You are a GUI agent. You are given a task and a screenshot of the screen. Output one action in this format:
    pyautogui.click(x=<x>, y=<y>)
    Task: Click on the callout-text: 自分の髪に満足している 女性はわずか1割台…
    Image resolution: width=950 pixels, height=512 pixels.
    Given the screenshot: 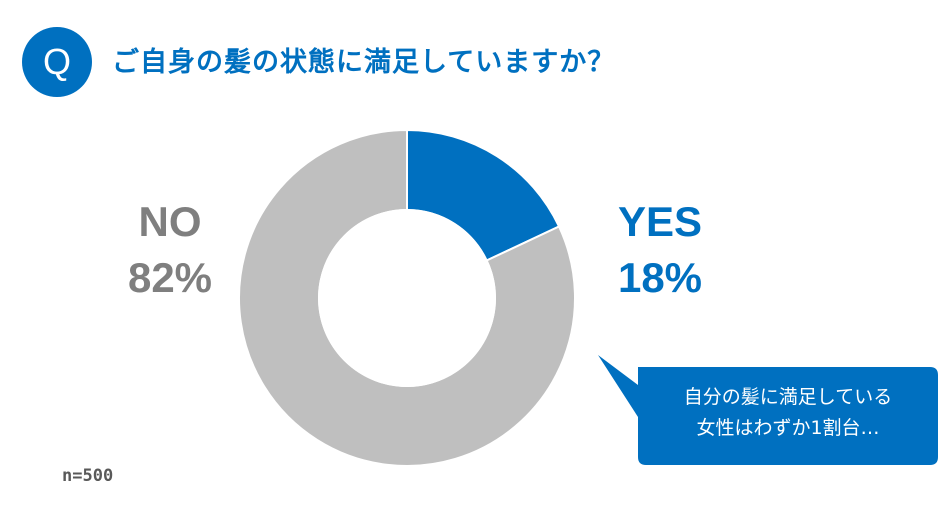 What is the action you would take?
    pyautogui.click(x=788, y=413)
    